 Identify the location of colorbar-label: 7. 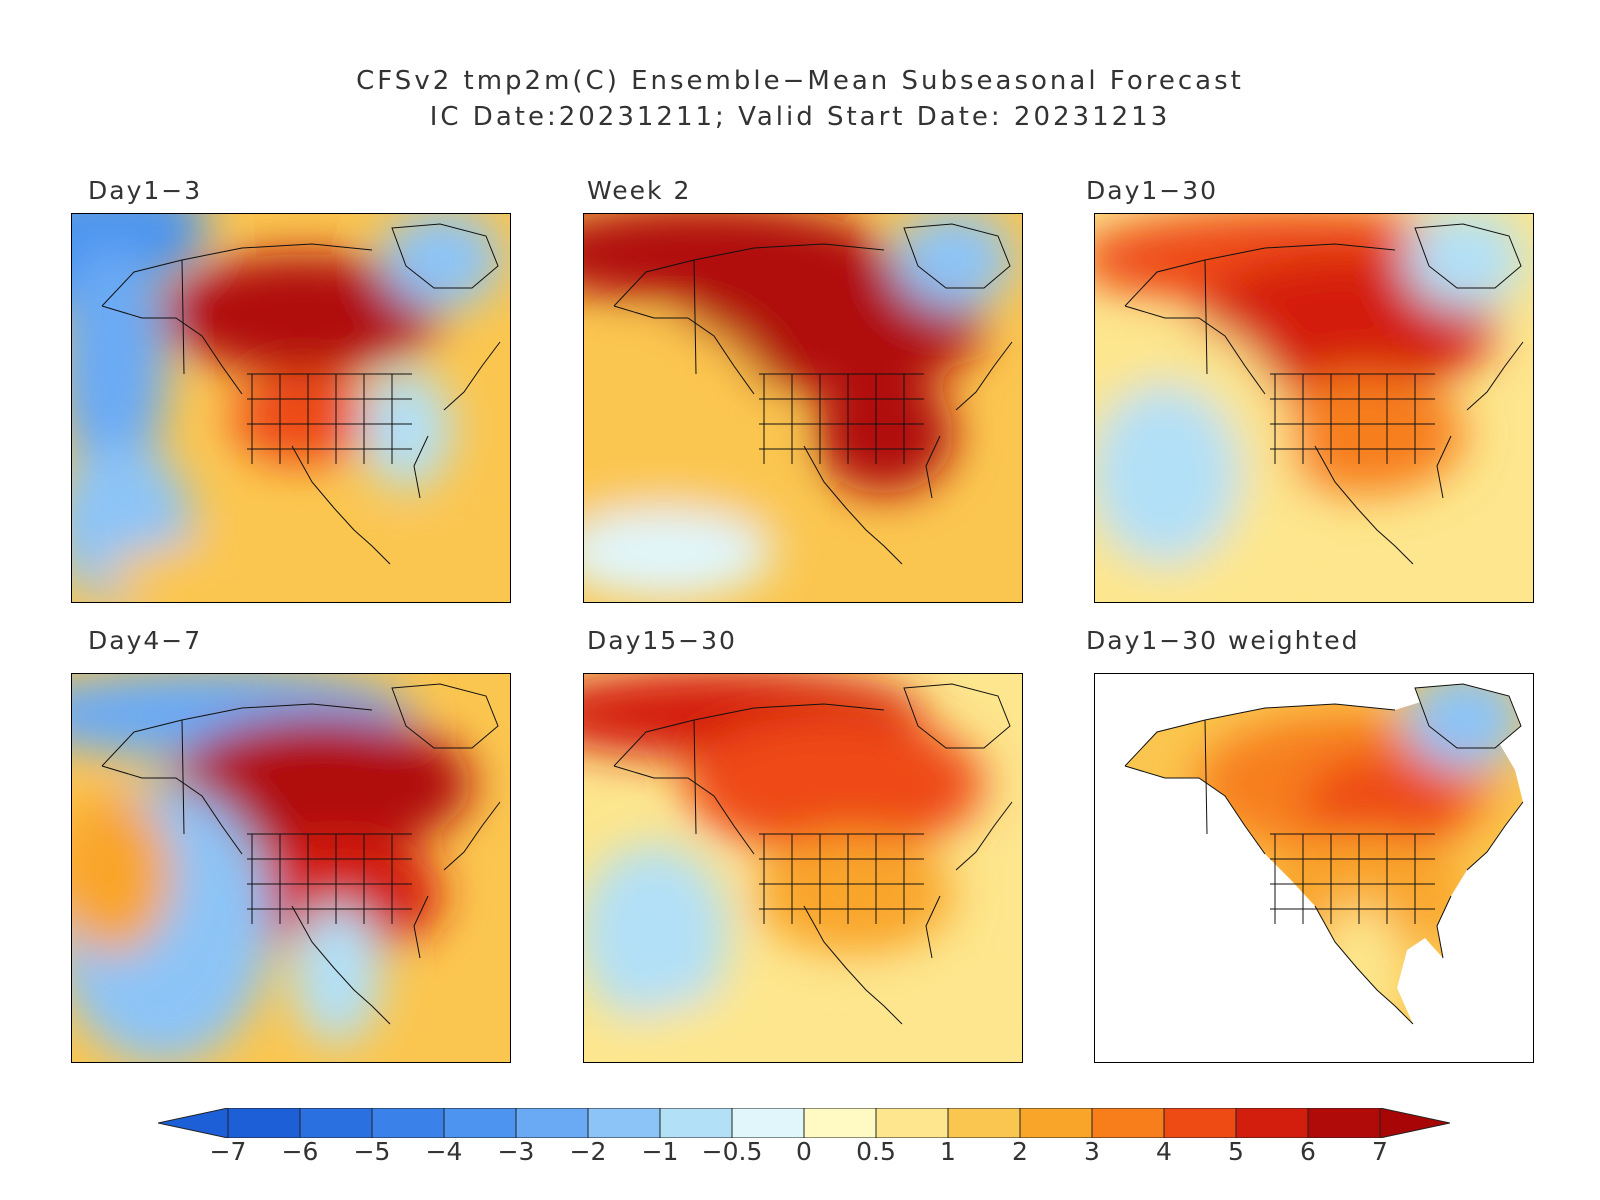
(1380, 1151).